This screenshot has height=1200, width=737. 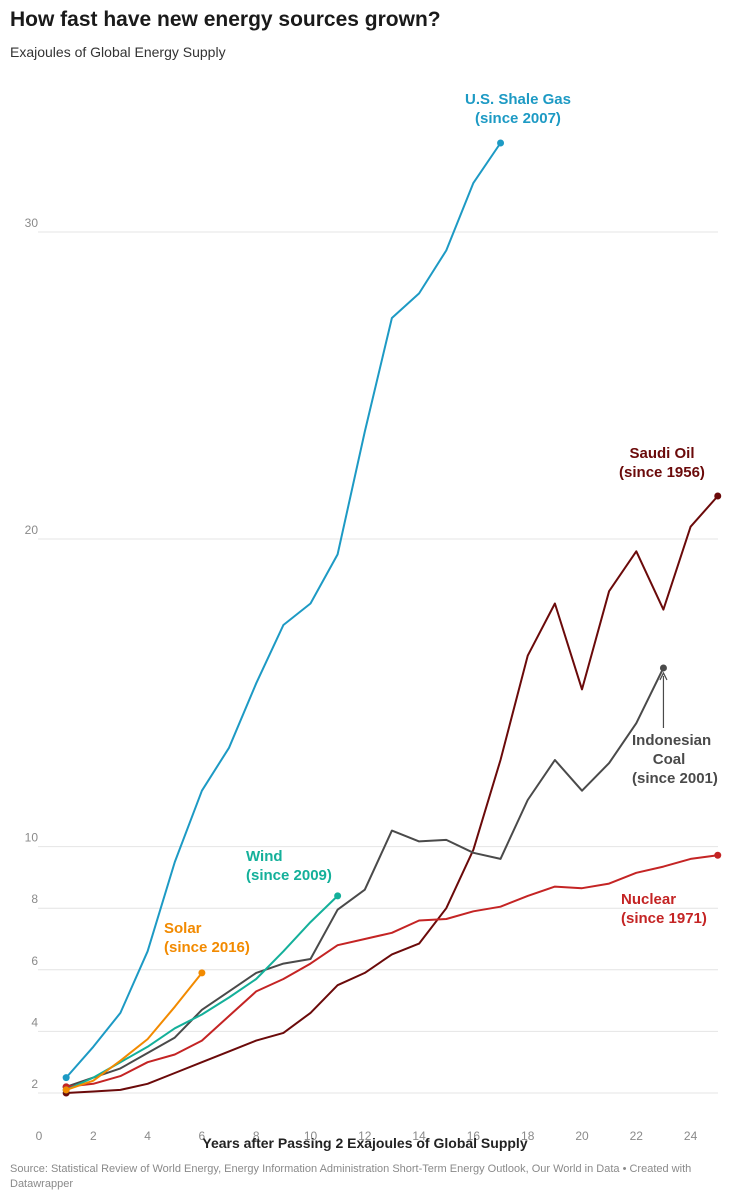 I want to click on x-tick-label-16: 16, so click(x=474, y=1136).